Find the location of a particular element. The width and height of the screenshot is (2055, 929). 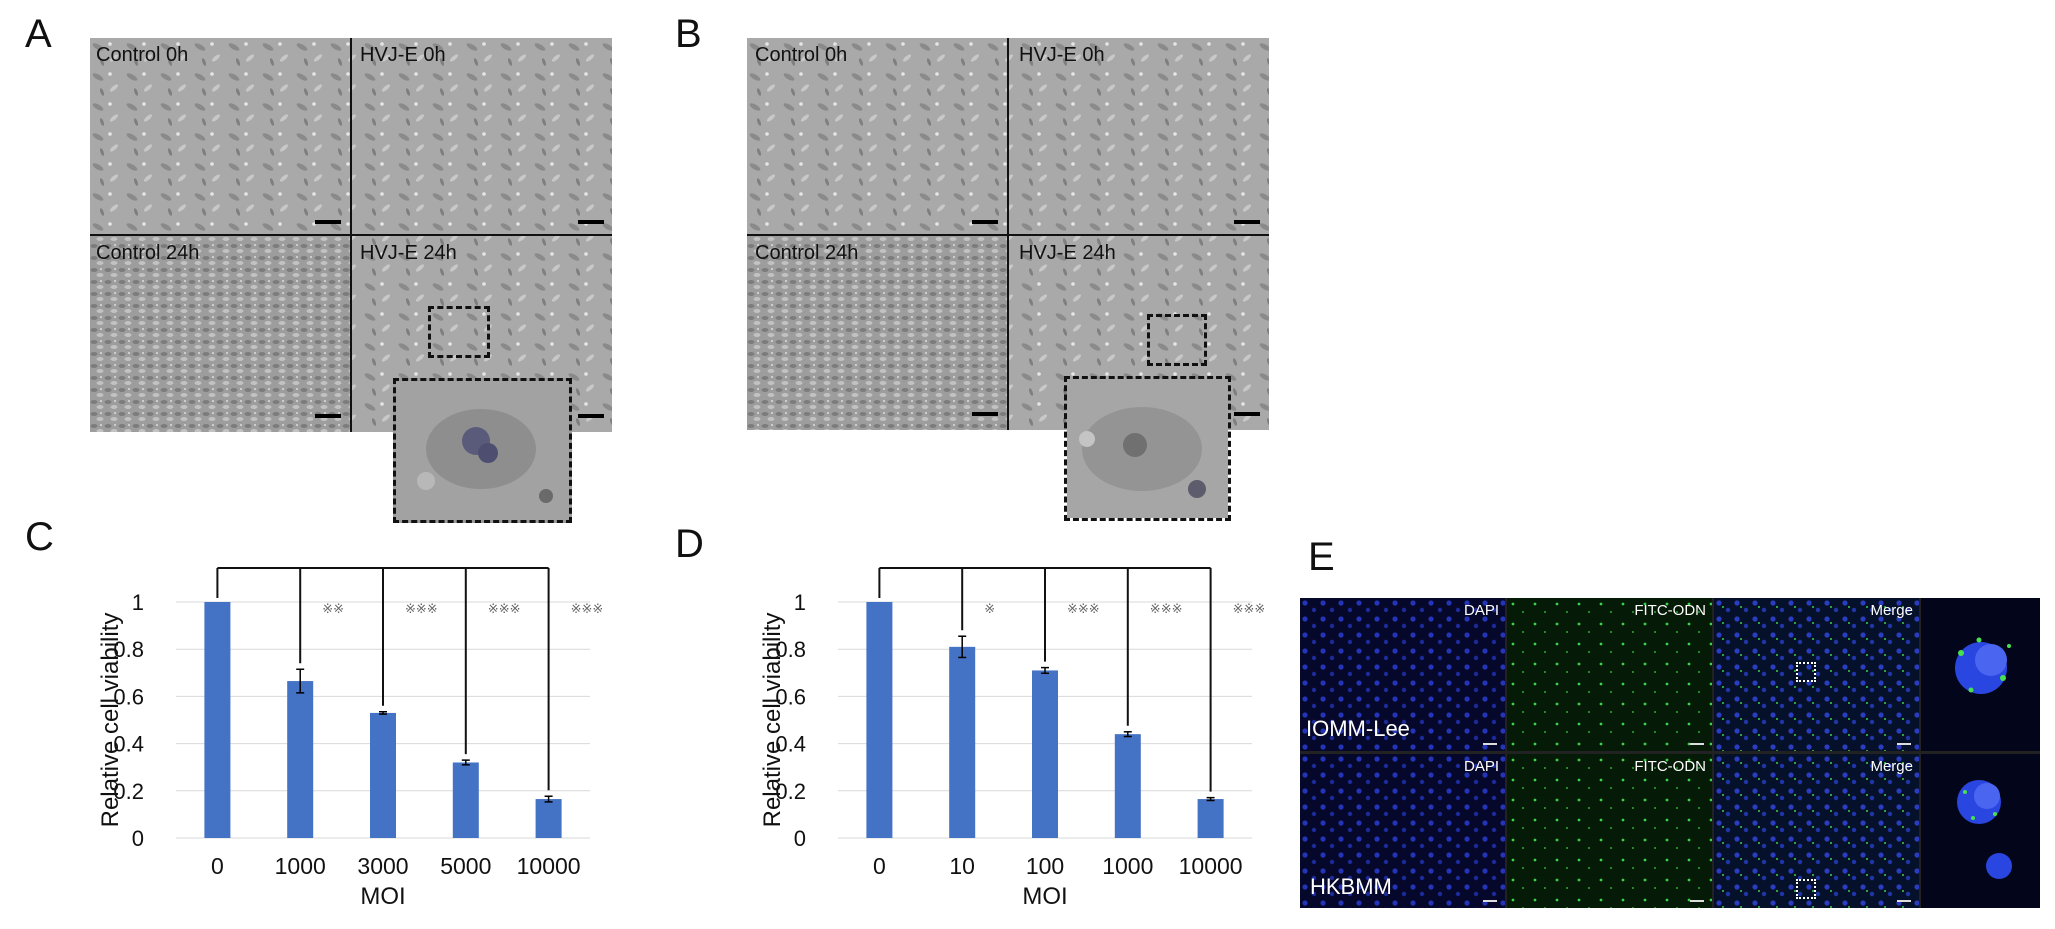

zoom-inset-b-texture is located at coordinates (1147, 448).